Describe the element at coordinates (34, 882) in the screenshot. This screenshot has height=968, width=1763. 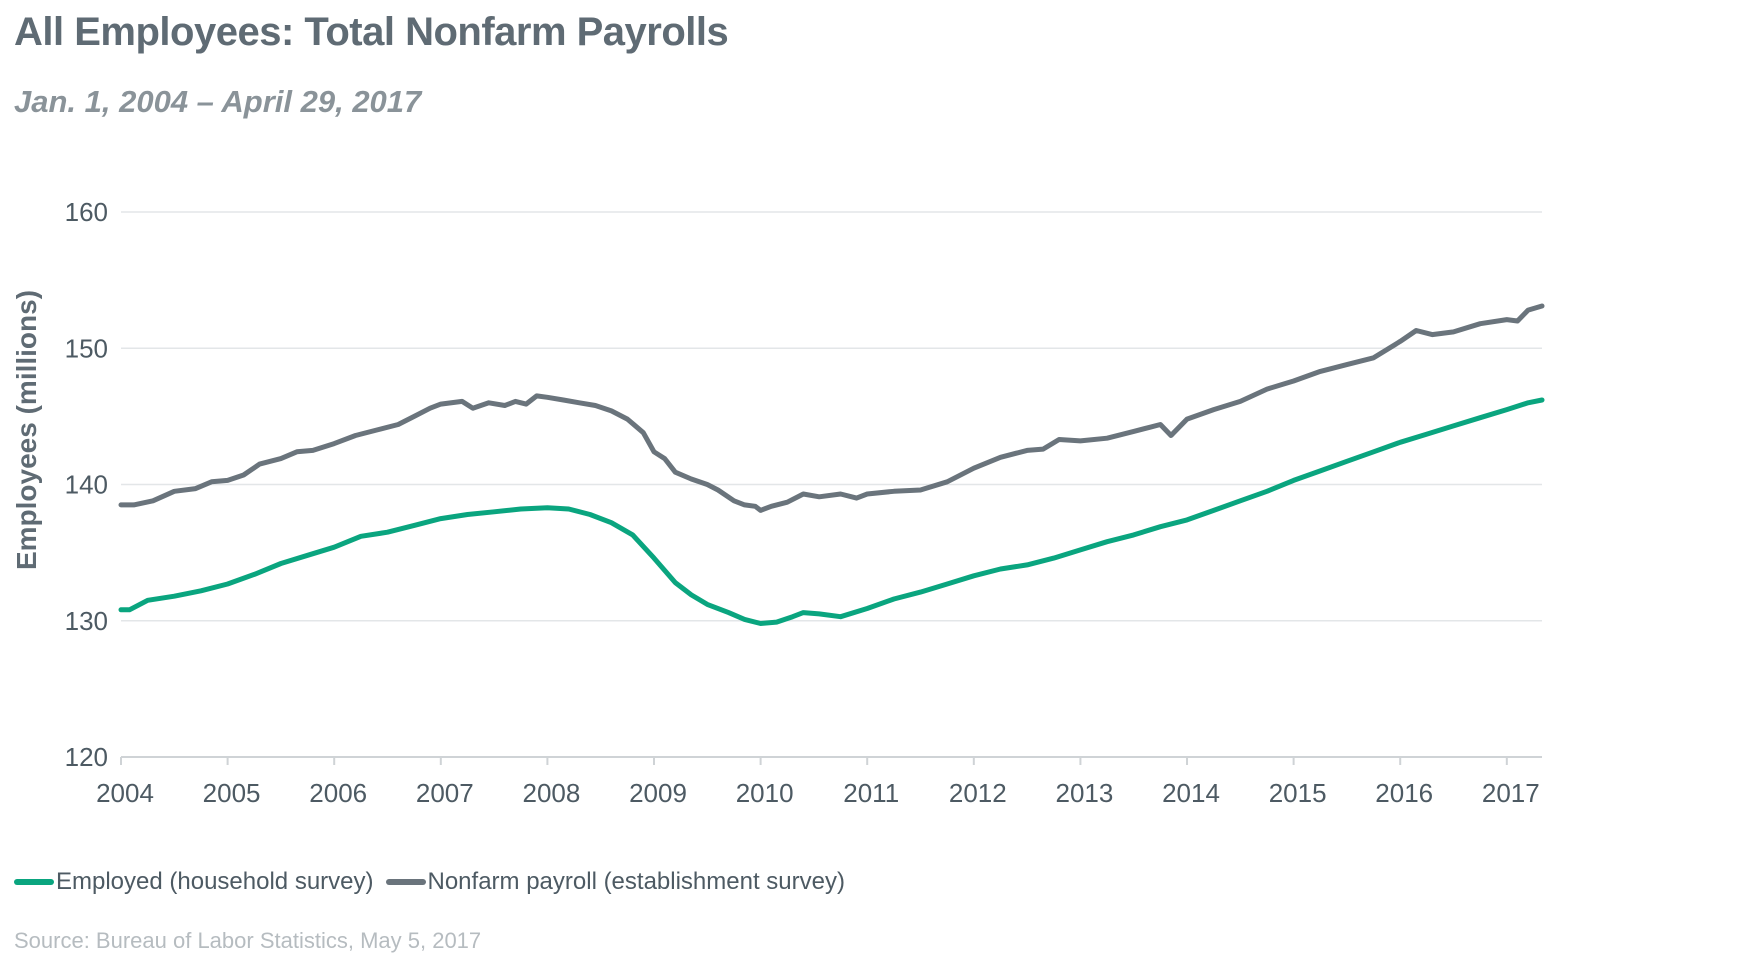
I see `legend-swatch-employed` at that location.